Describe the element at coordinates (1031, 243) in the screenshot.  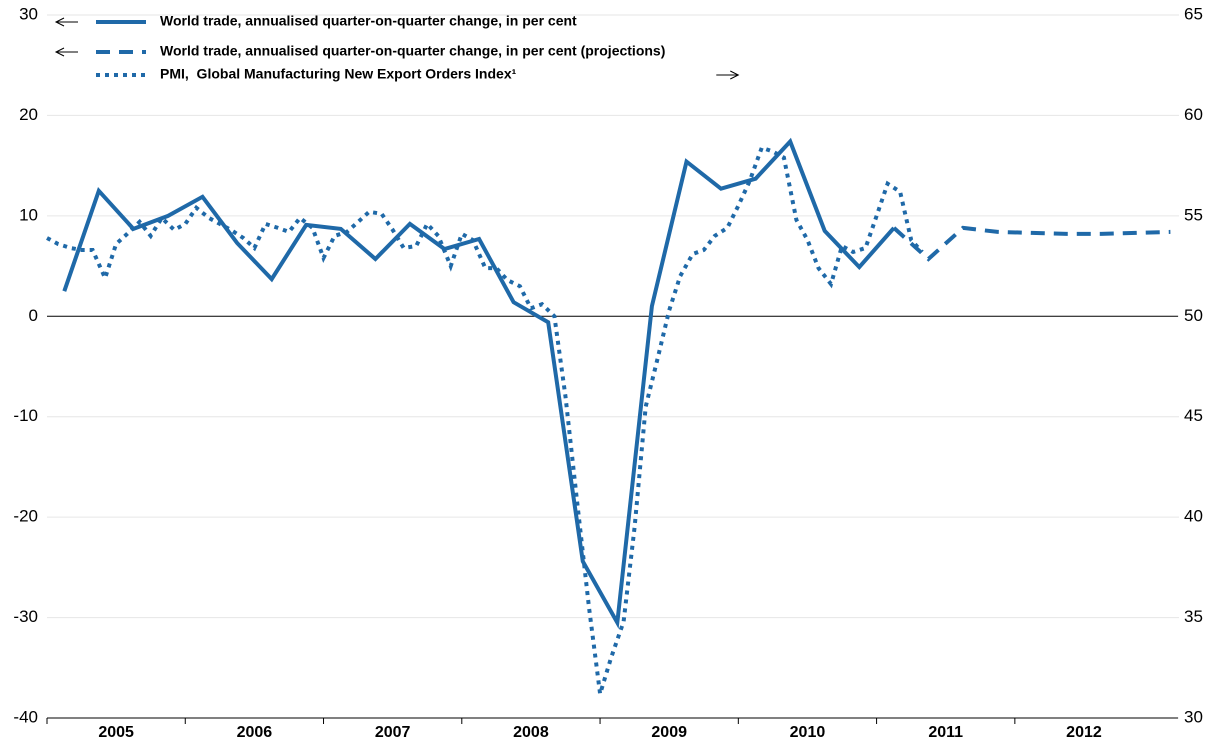
I see `series-line` at that location.